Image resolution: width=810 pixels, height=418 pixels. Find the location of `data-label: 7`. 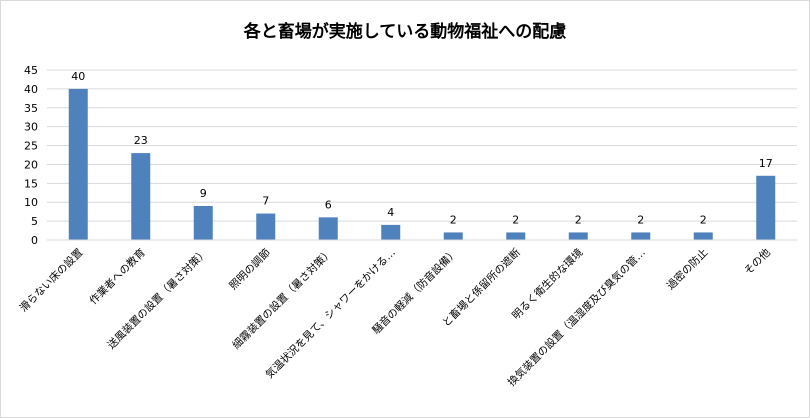

data-label: 7 is located at coordinates (265, 201).